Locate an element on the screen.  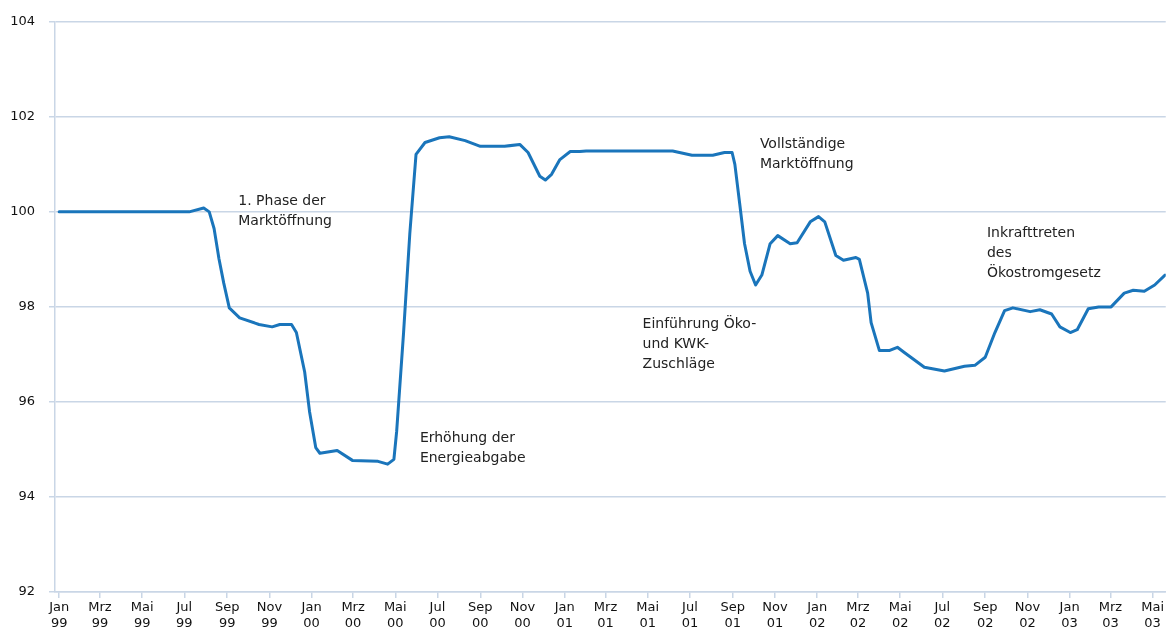
x-tick-label: Jul 01 is located at coordinates (690, 614).